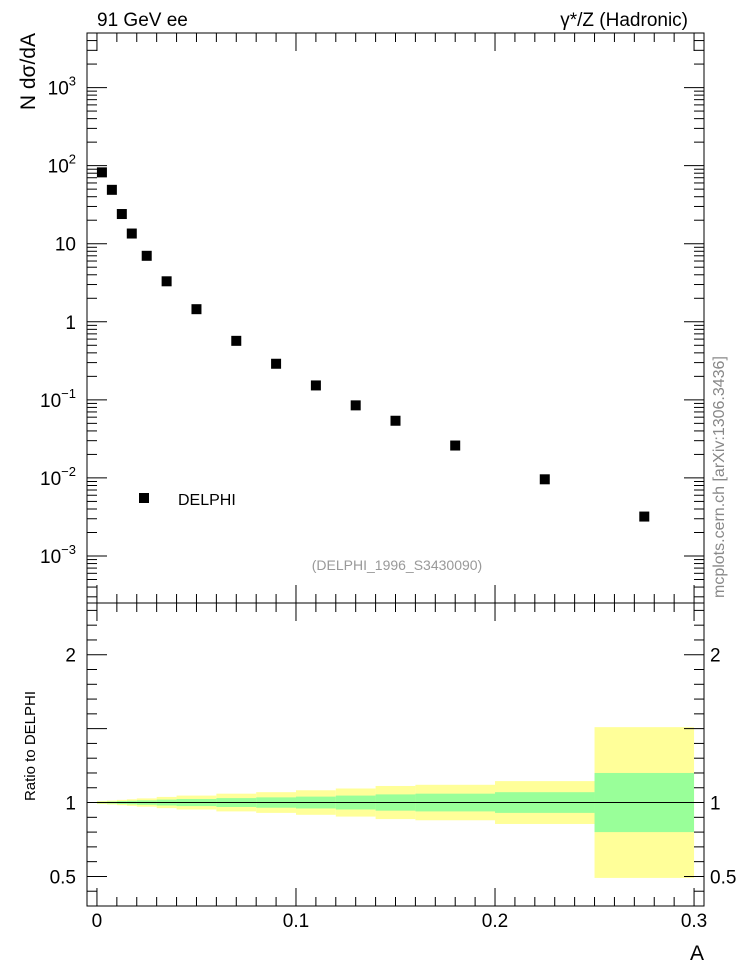 The image size is (746, 972). What do you see at coordinates (397, 565) in the screenshot?
I see `reference-label: (DELPHI_1996_S3430090)` at bounding box center [397, 565].